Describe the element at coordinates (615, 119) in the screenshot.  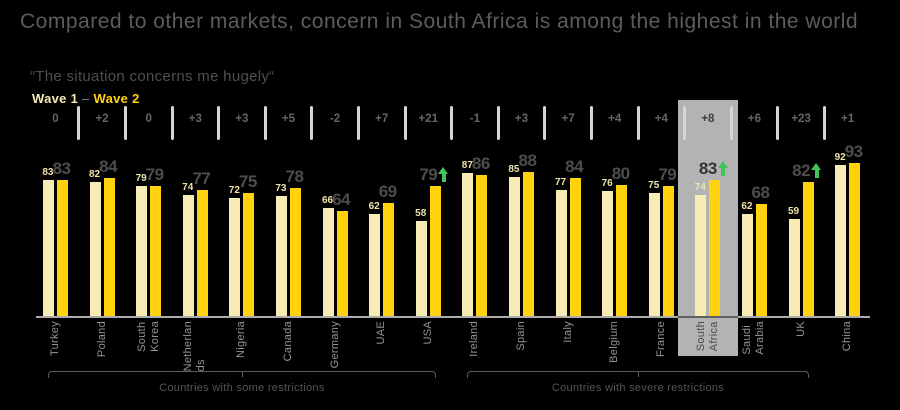
I see `delta-label-belgium: +4` at that location.